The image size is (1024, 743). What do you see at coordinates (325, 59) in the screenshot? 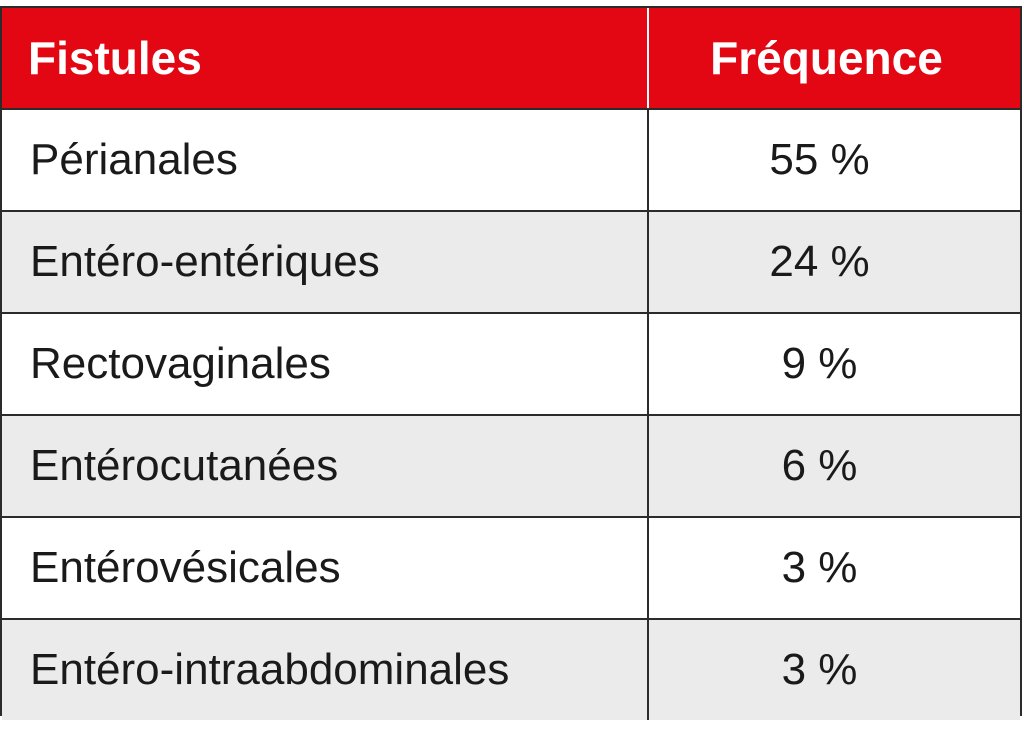
I see `header-fistules: Fistules` at bounding box center [325, 59].